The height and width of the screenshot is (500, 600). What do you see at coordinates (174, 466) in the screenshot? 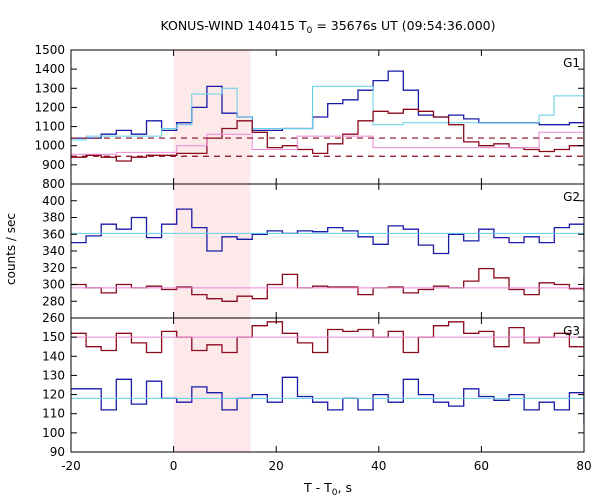
I see `x-tick-label: 0` at bounding box center [174, 466].